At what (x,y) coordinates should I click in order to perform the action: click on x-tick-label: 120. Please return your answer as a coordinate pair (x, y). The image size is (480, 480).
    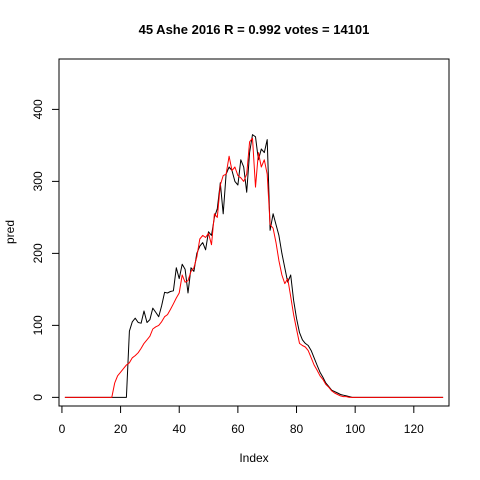
    Looking at the image, I should click on (414, 429).